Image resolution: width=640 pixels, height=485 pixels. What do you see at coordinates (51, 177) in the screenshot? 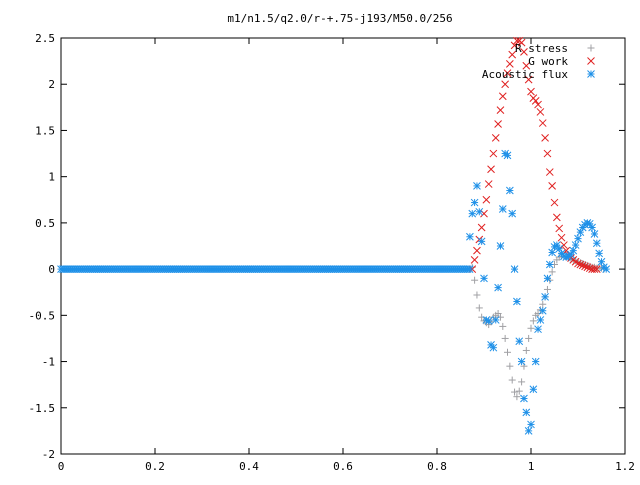
I see `y-tick-label: 1` at bounding box center [51, 177].